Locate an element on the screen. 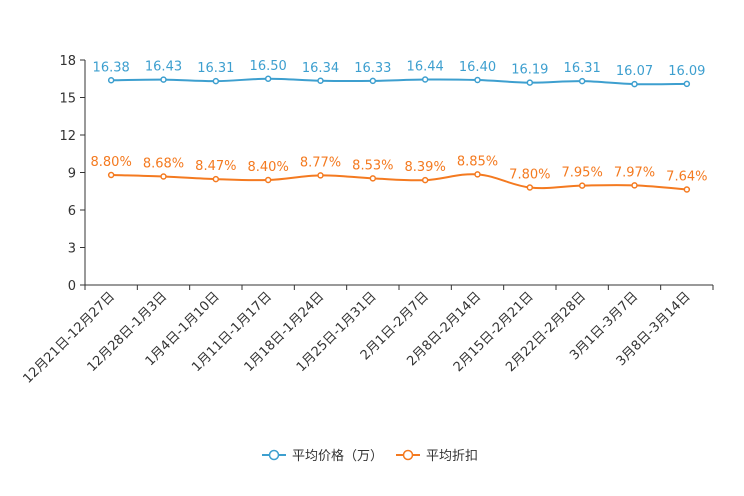 The width and height of the screenshot is (744, 496). legend-item-1: 平均价格（万） is located at coordinates (322, 456).